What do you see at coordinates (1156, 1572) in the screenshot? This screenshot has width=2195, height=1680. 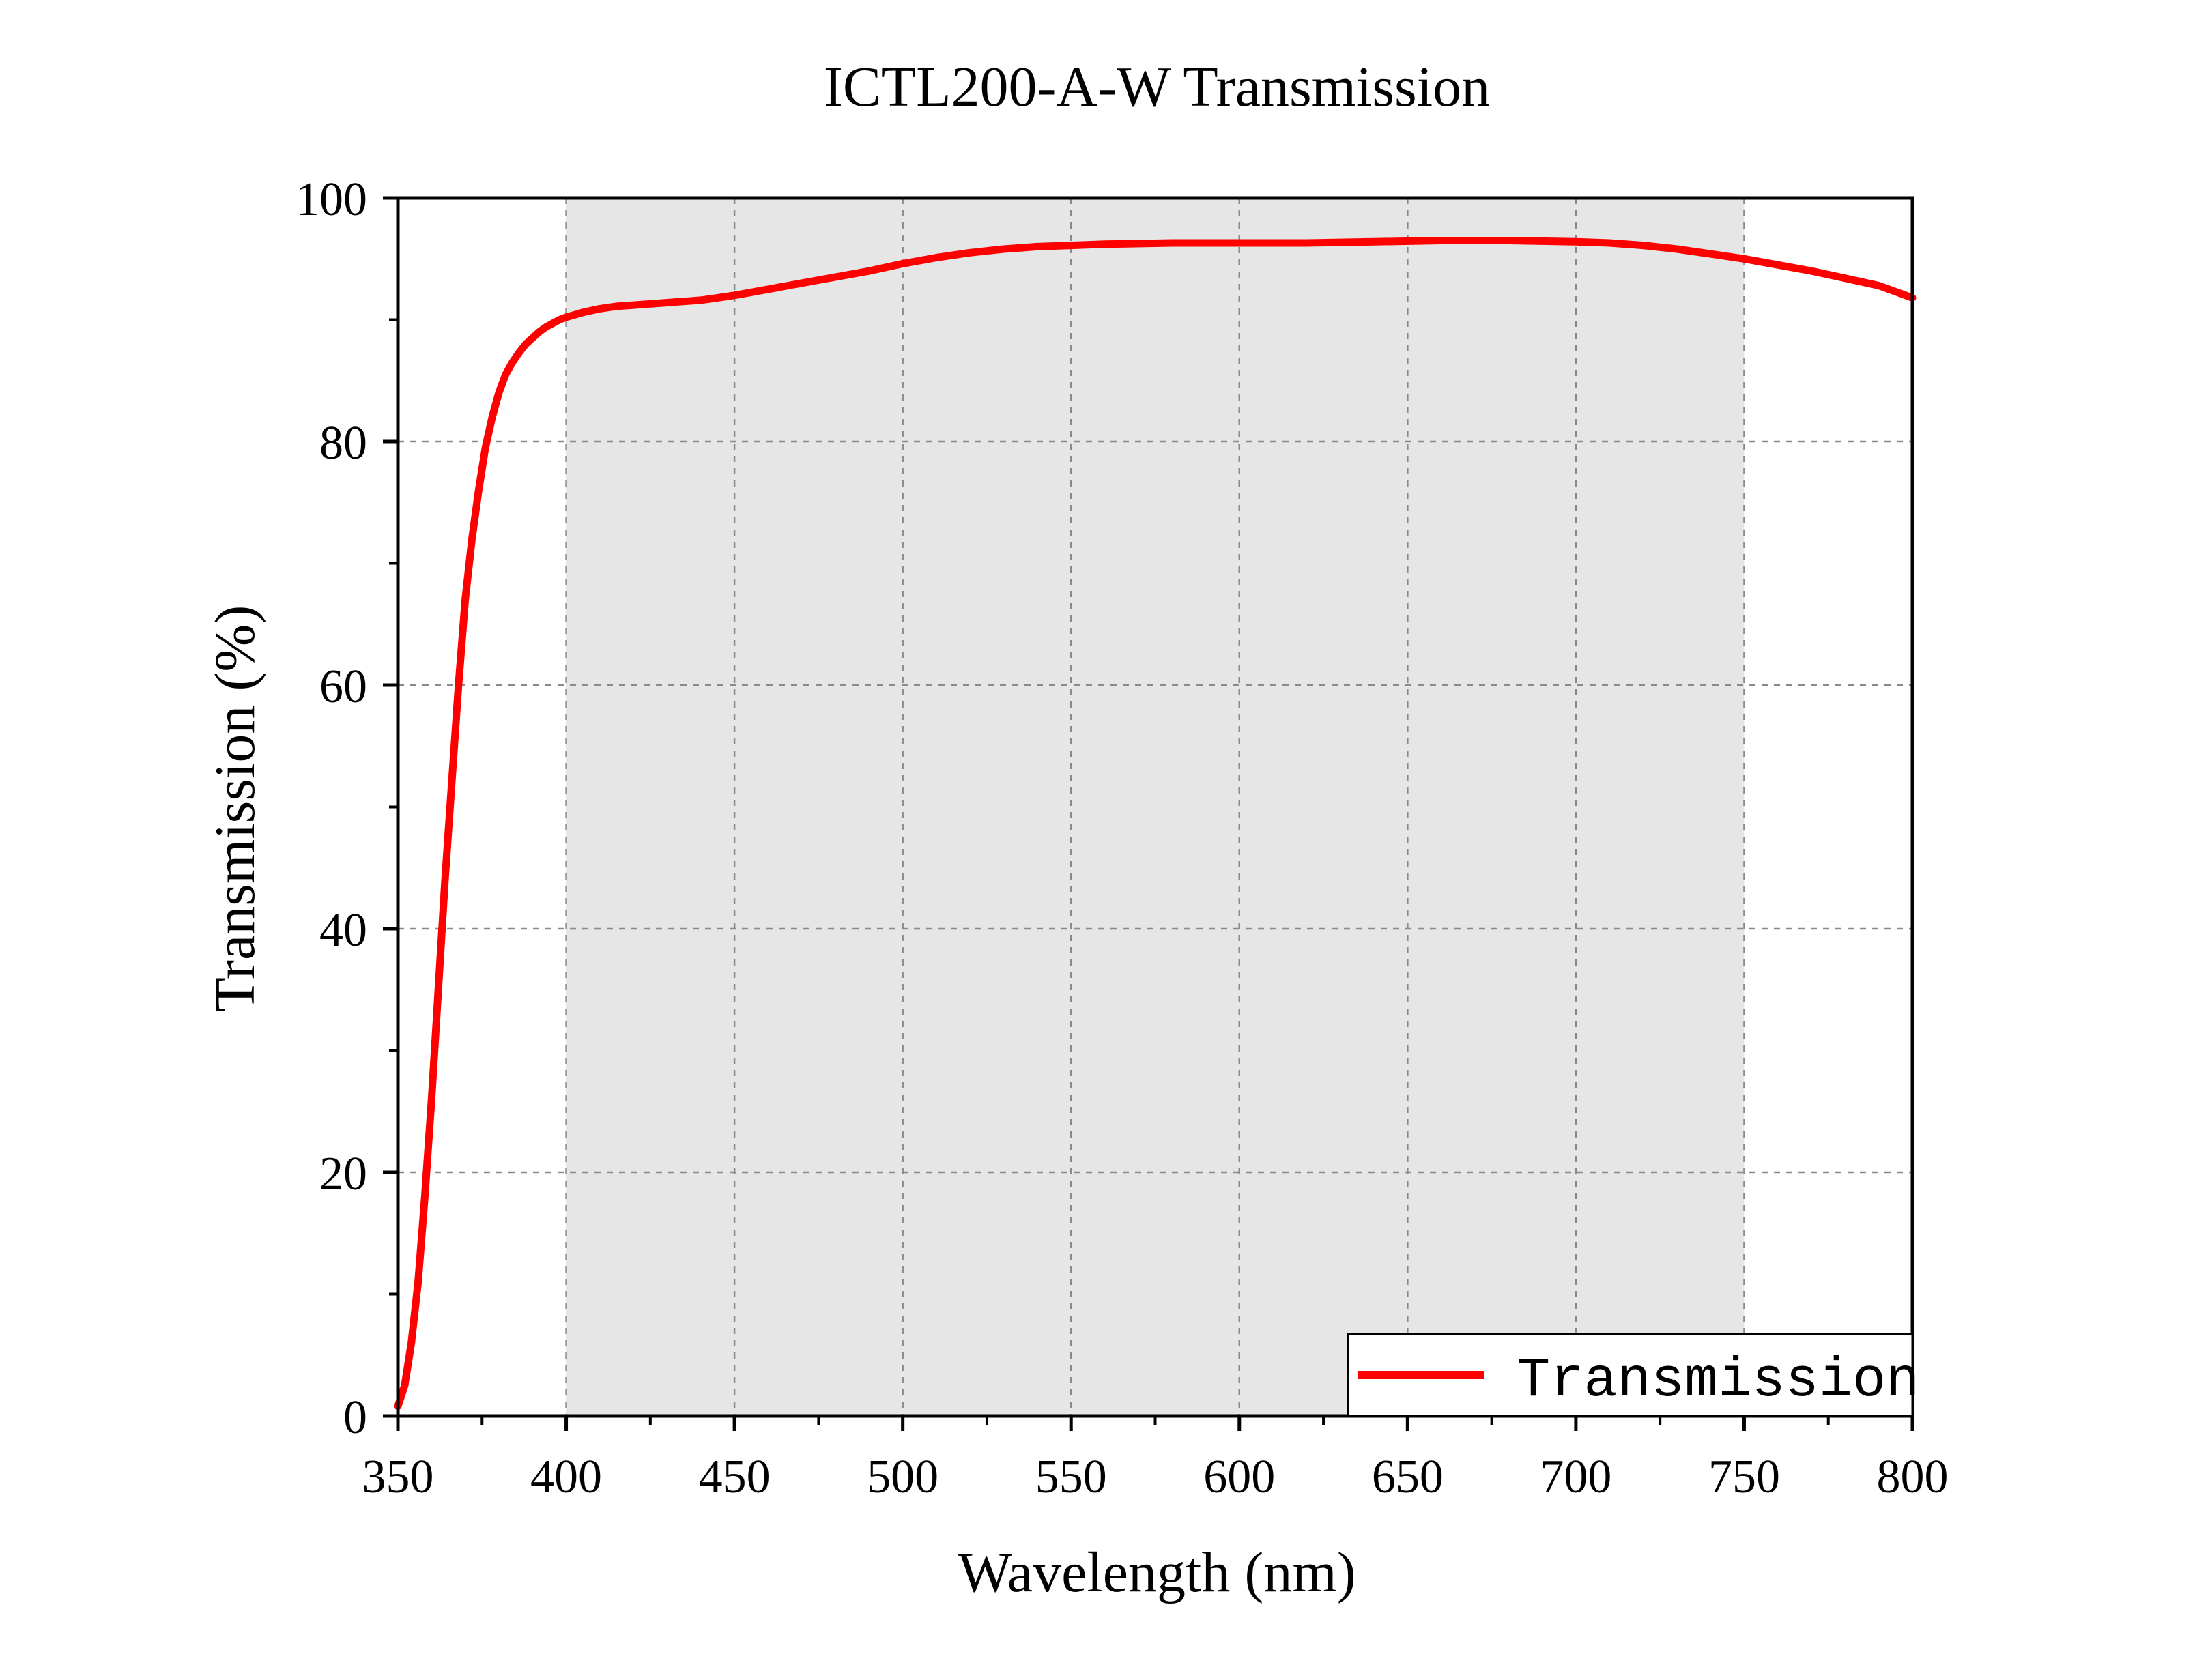 I see `x-axis-label: Wavelength (nm)` at bounding box center [1156, 1572].